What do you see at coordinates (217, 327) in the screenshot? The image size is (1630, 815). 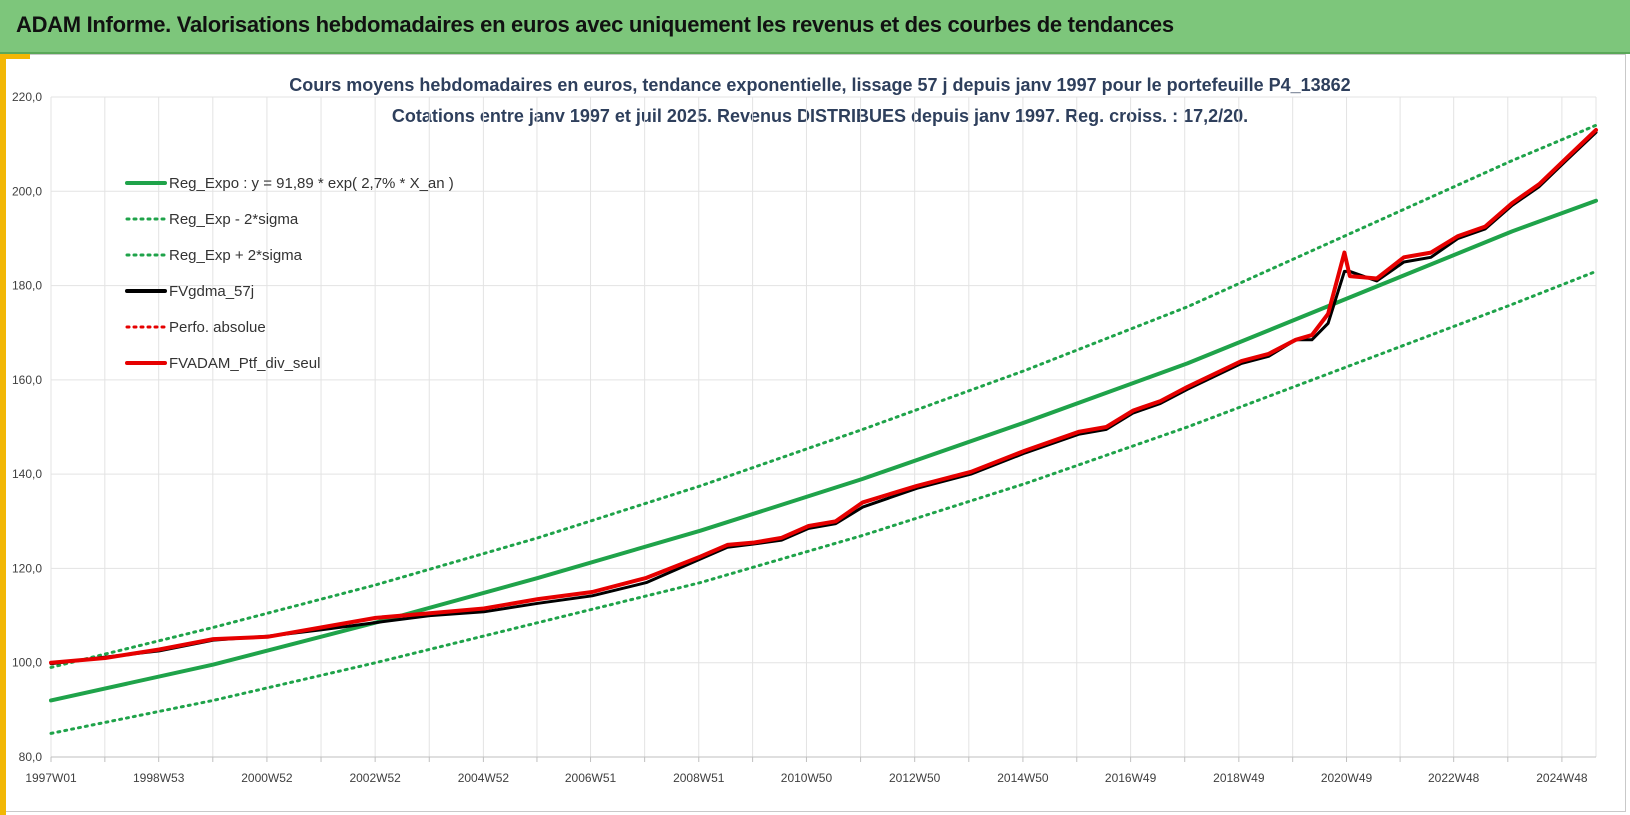 I see `legend-label: Perfo. absolue` at bounding box center [217, 327].